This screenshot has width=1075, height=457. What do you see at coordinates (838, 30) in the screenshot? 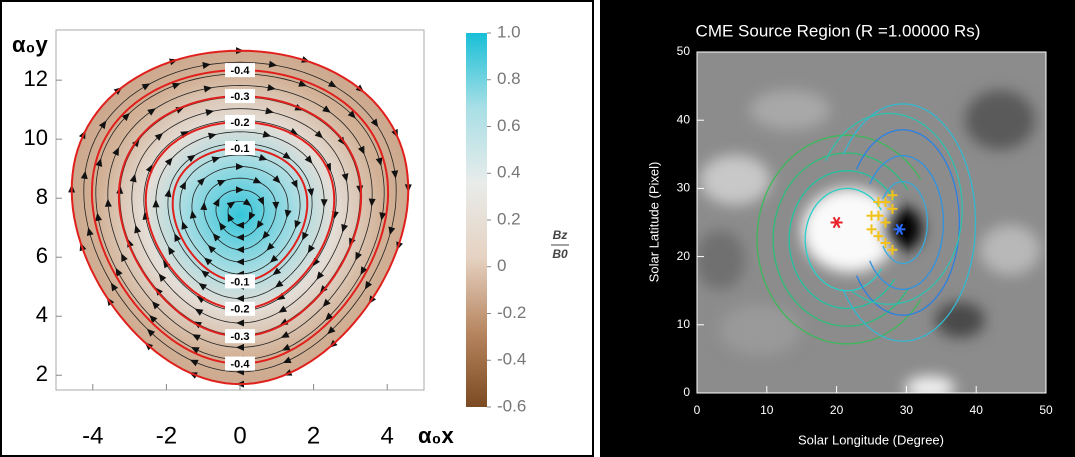
I see `chart-title: CME Source Region (R =1.00000 Rs)` at bounding box center [838, 30].